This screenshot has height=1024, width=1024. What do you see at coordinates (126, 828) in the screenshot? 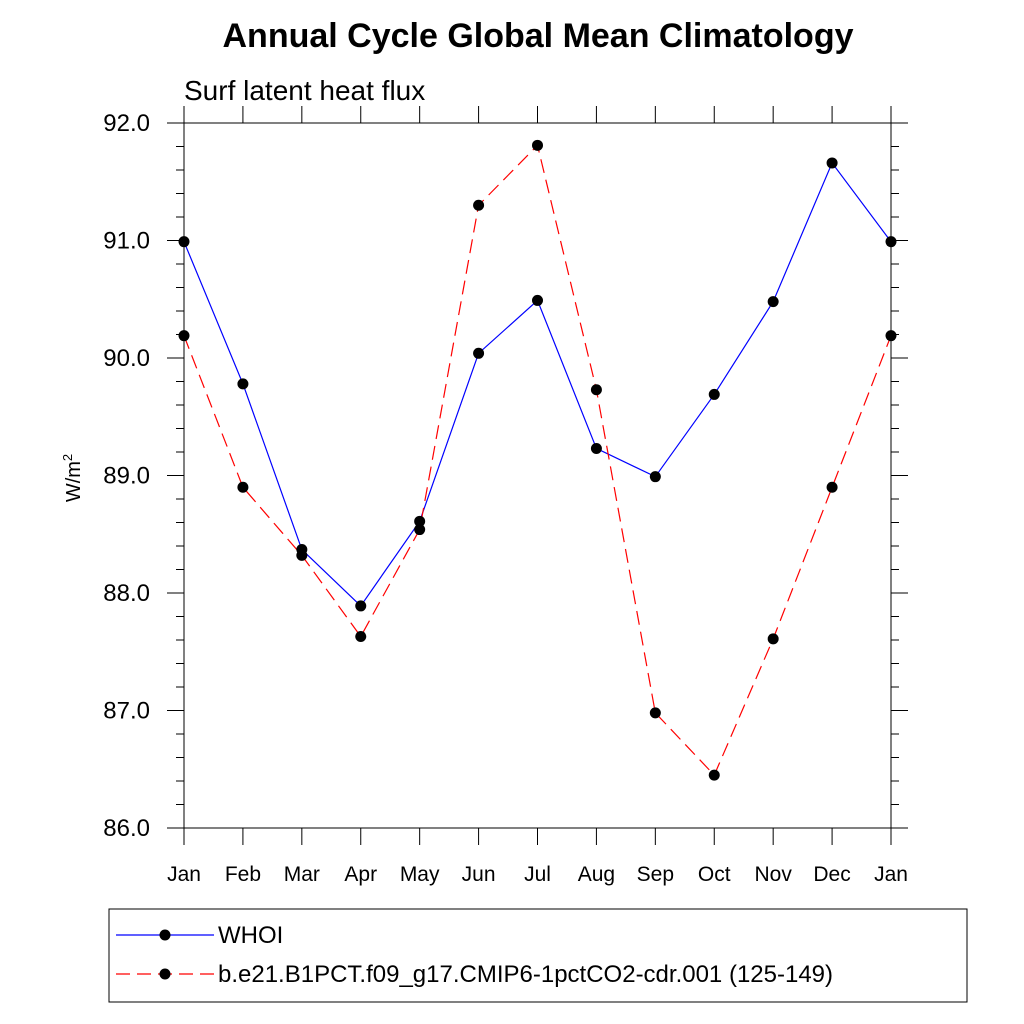
I see `y-tick-label: 86.0` at bounding box center [126, 828].